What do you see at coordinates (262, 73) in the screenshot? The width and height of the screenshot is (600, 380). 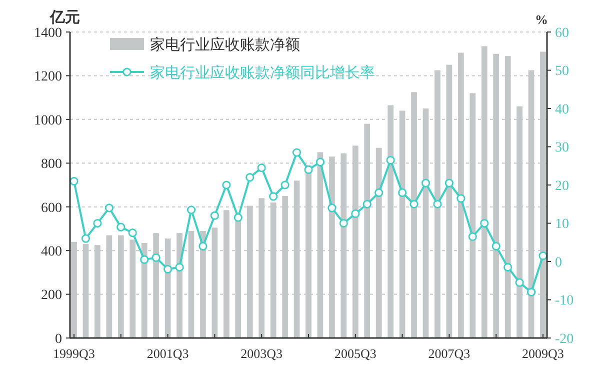 I see `legend-label: 家电行业应收账款净额同比增长率` at bounding box center [262, 73].